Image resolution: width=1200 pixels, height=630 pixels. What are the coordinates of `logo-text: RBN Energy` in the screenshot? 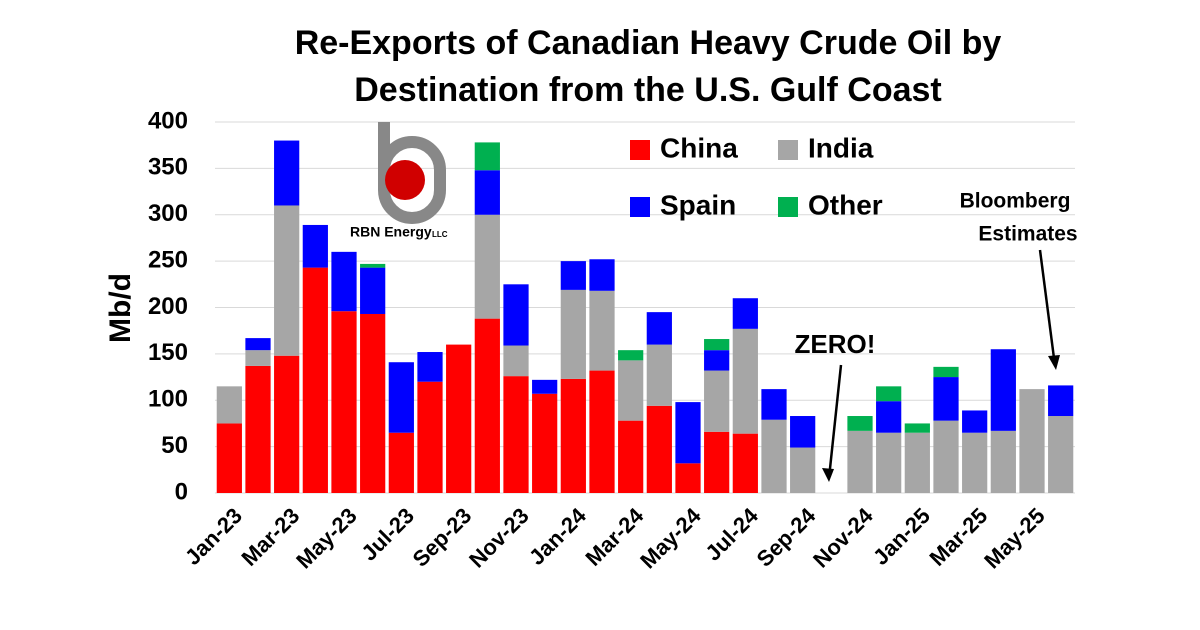 It's located at (391, 232).